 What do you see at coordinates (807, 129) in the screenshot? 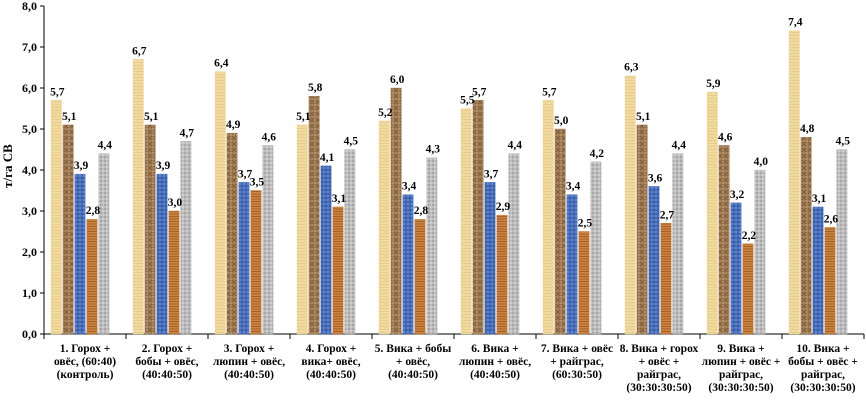
I see `data-label: 4,8` at bounding box center [807, 129].